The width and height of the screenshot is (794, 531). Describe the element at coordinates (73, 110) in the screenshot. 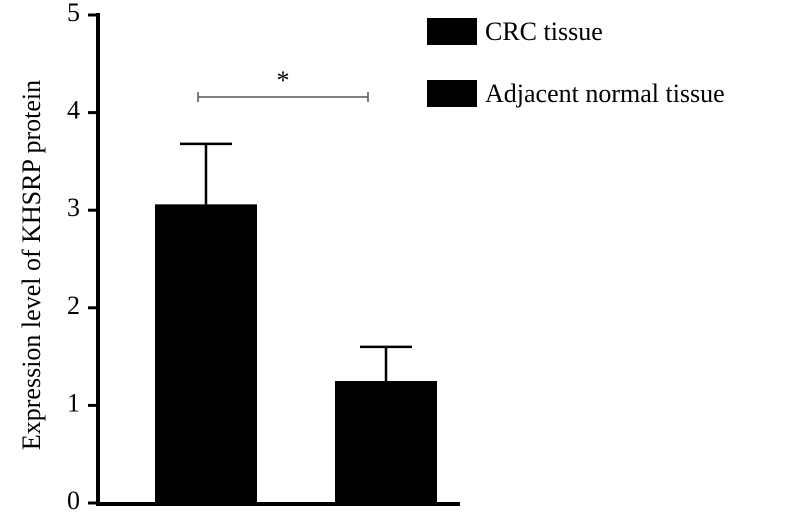

I see `y-tick-label: 4` at that location.